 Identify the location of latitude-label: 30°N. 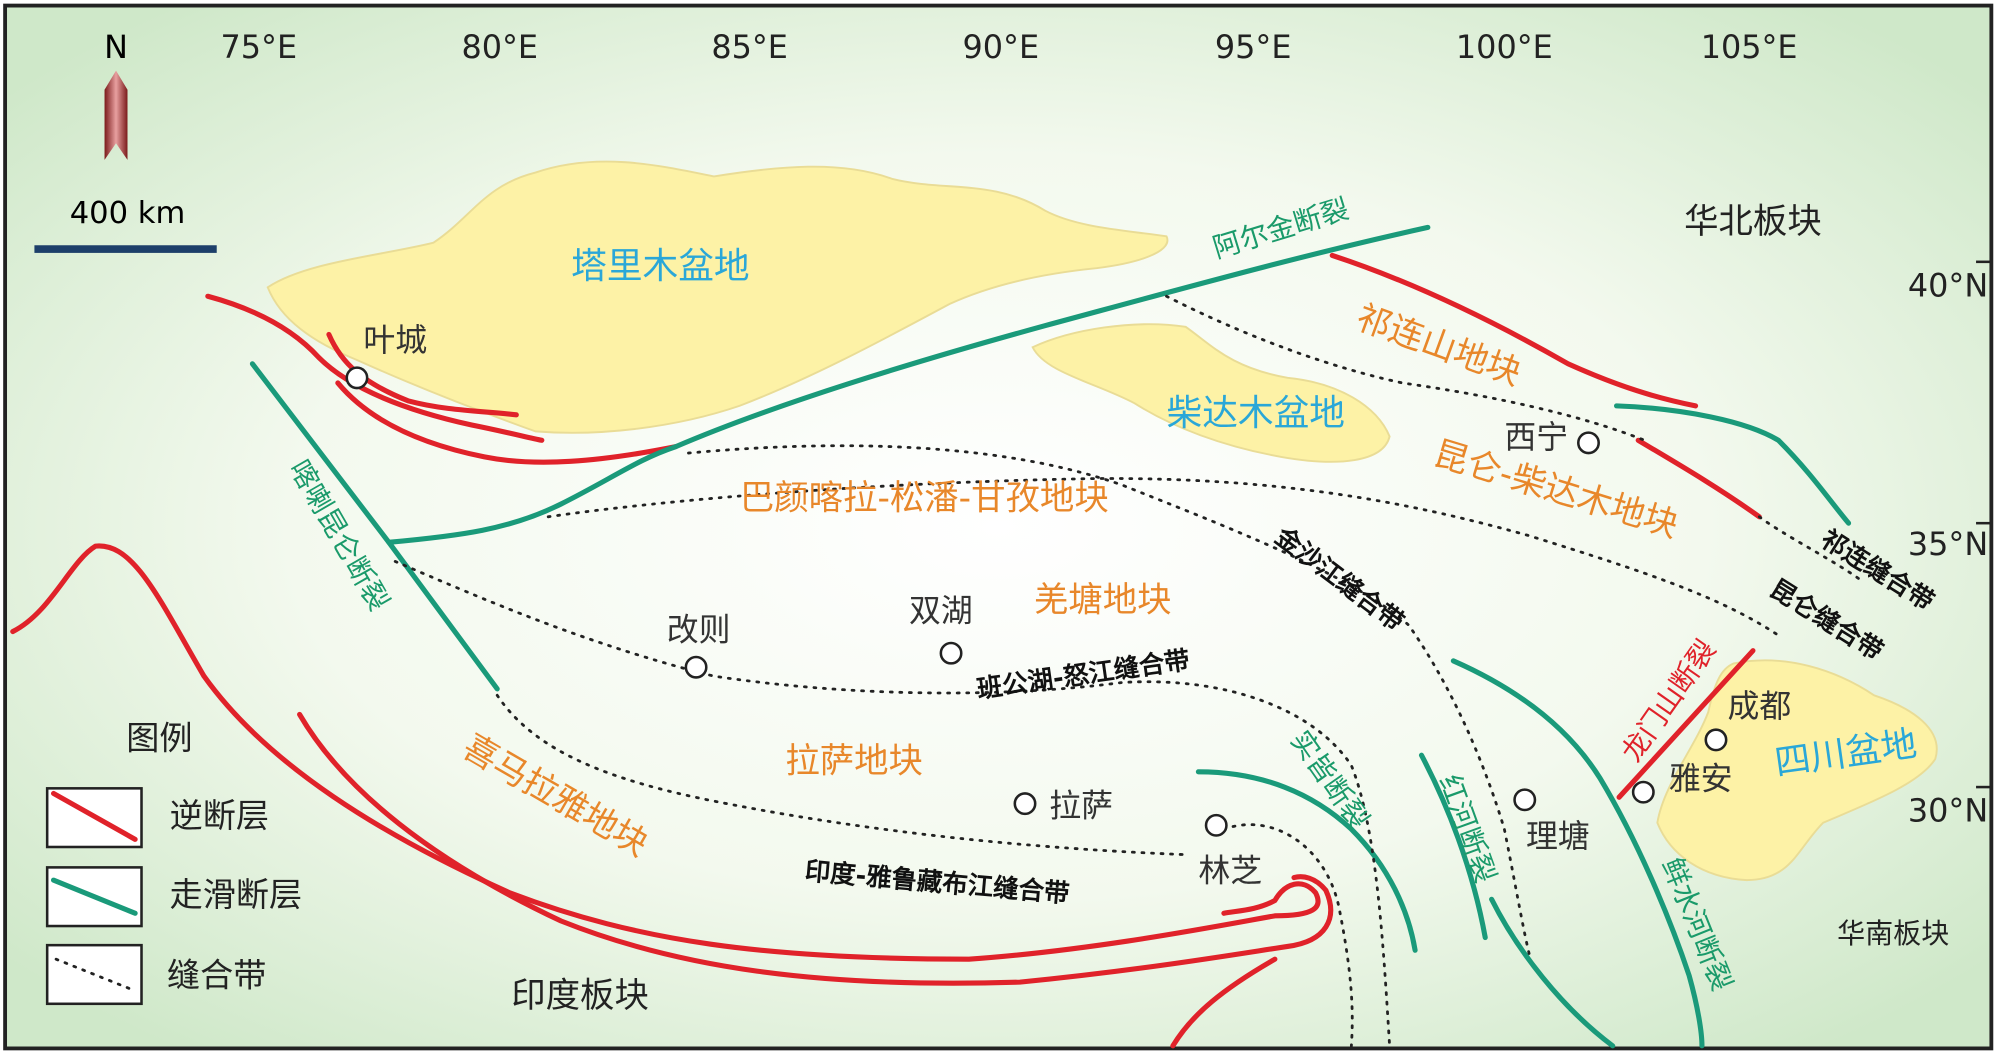
(1948, 811).